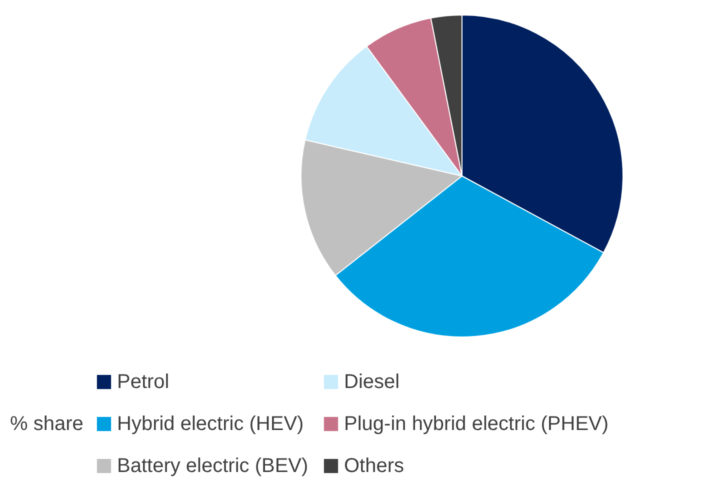  What do you see at coordinates (47, 424) in the screenshot?
I see `legend-title: % share` at bounding box center [47, 424].